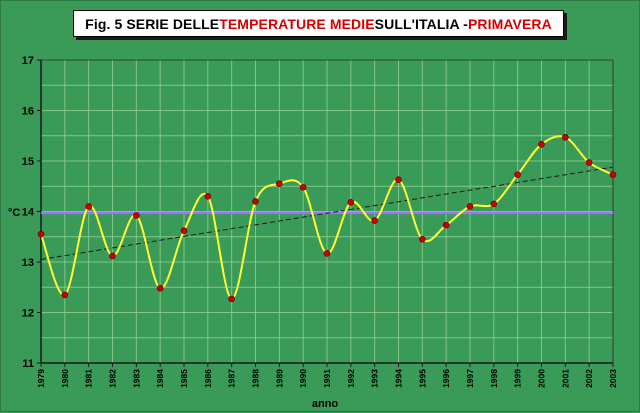  What do you see at coordinates (446, 378) in the screenshot?
I see `x-tick-label: 1996` at bounding box center [446, 378].